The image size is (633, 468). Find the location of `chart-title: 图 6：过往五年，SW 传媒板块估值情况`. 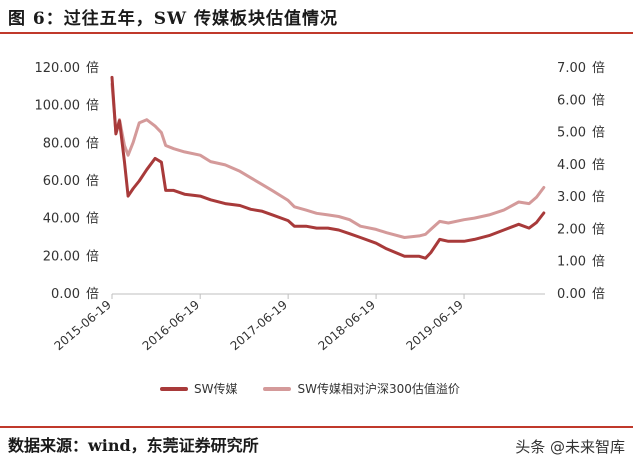

chart-title: 图 6：过往五年，SW 传媒板块估值情况 is located at coordinates (173, 19).